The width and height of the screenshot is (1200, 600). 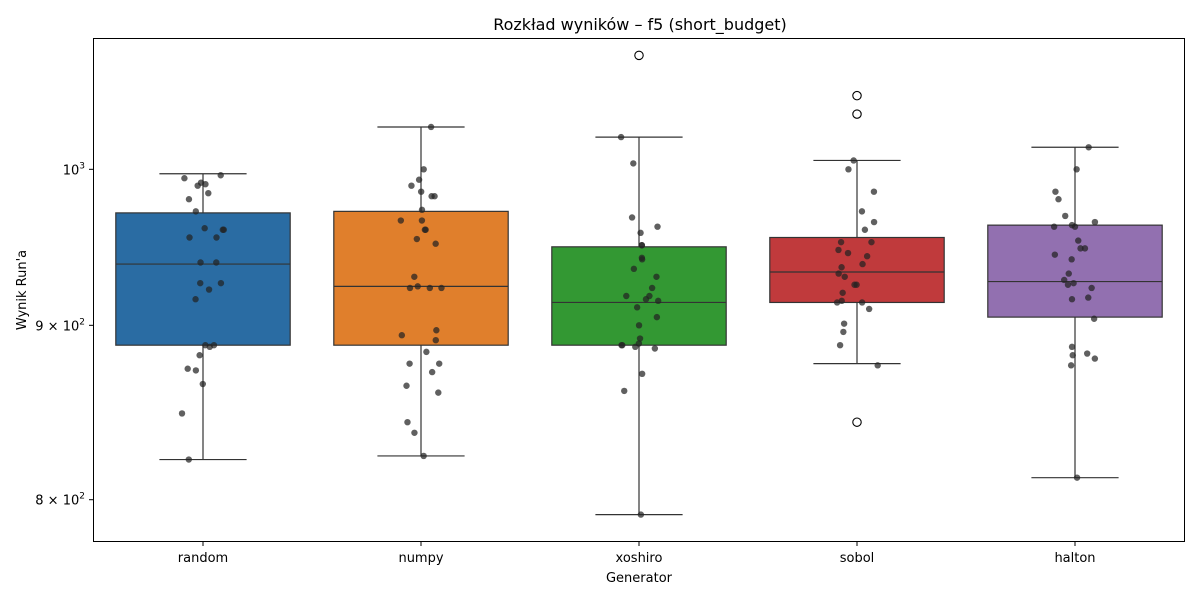 I want to click on box-halton, so click(x=1075, y=312).